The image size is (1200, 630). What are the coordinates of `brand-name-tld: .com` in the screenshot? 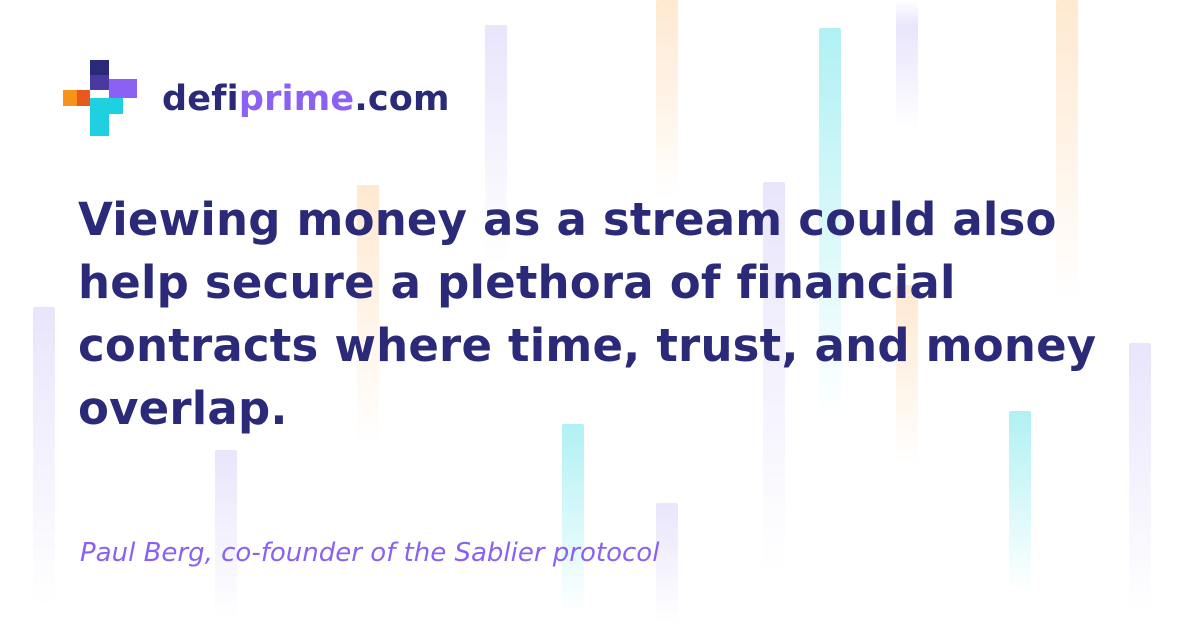 It's located at (402, 99).